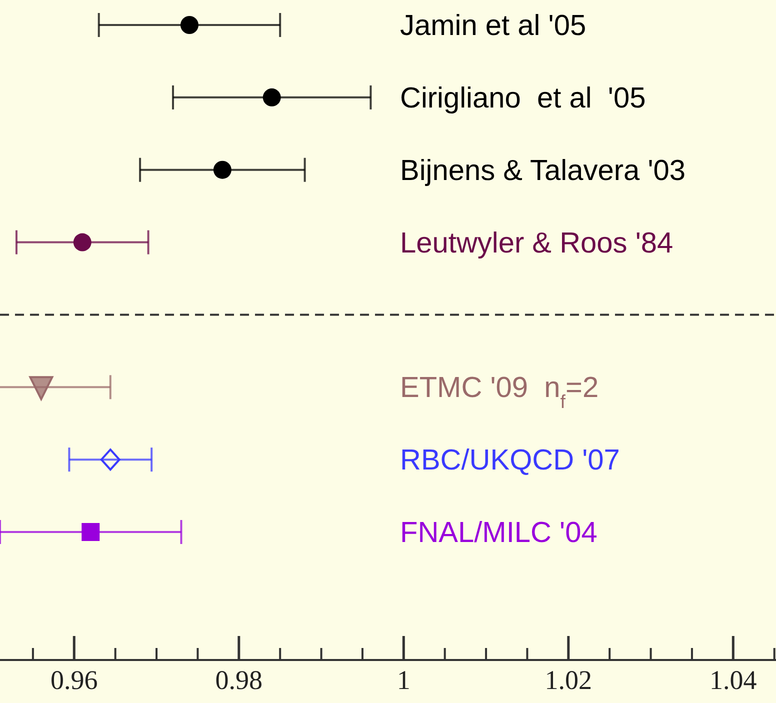 The width and height of the screenshot is (776, 703). Describe the element at coordinates (734, 680) in the screenshot. I see `x-tick-label: 1.04` at that location.